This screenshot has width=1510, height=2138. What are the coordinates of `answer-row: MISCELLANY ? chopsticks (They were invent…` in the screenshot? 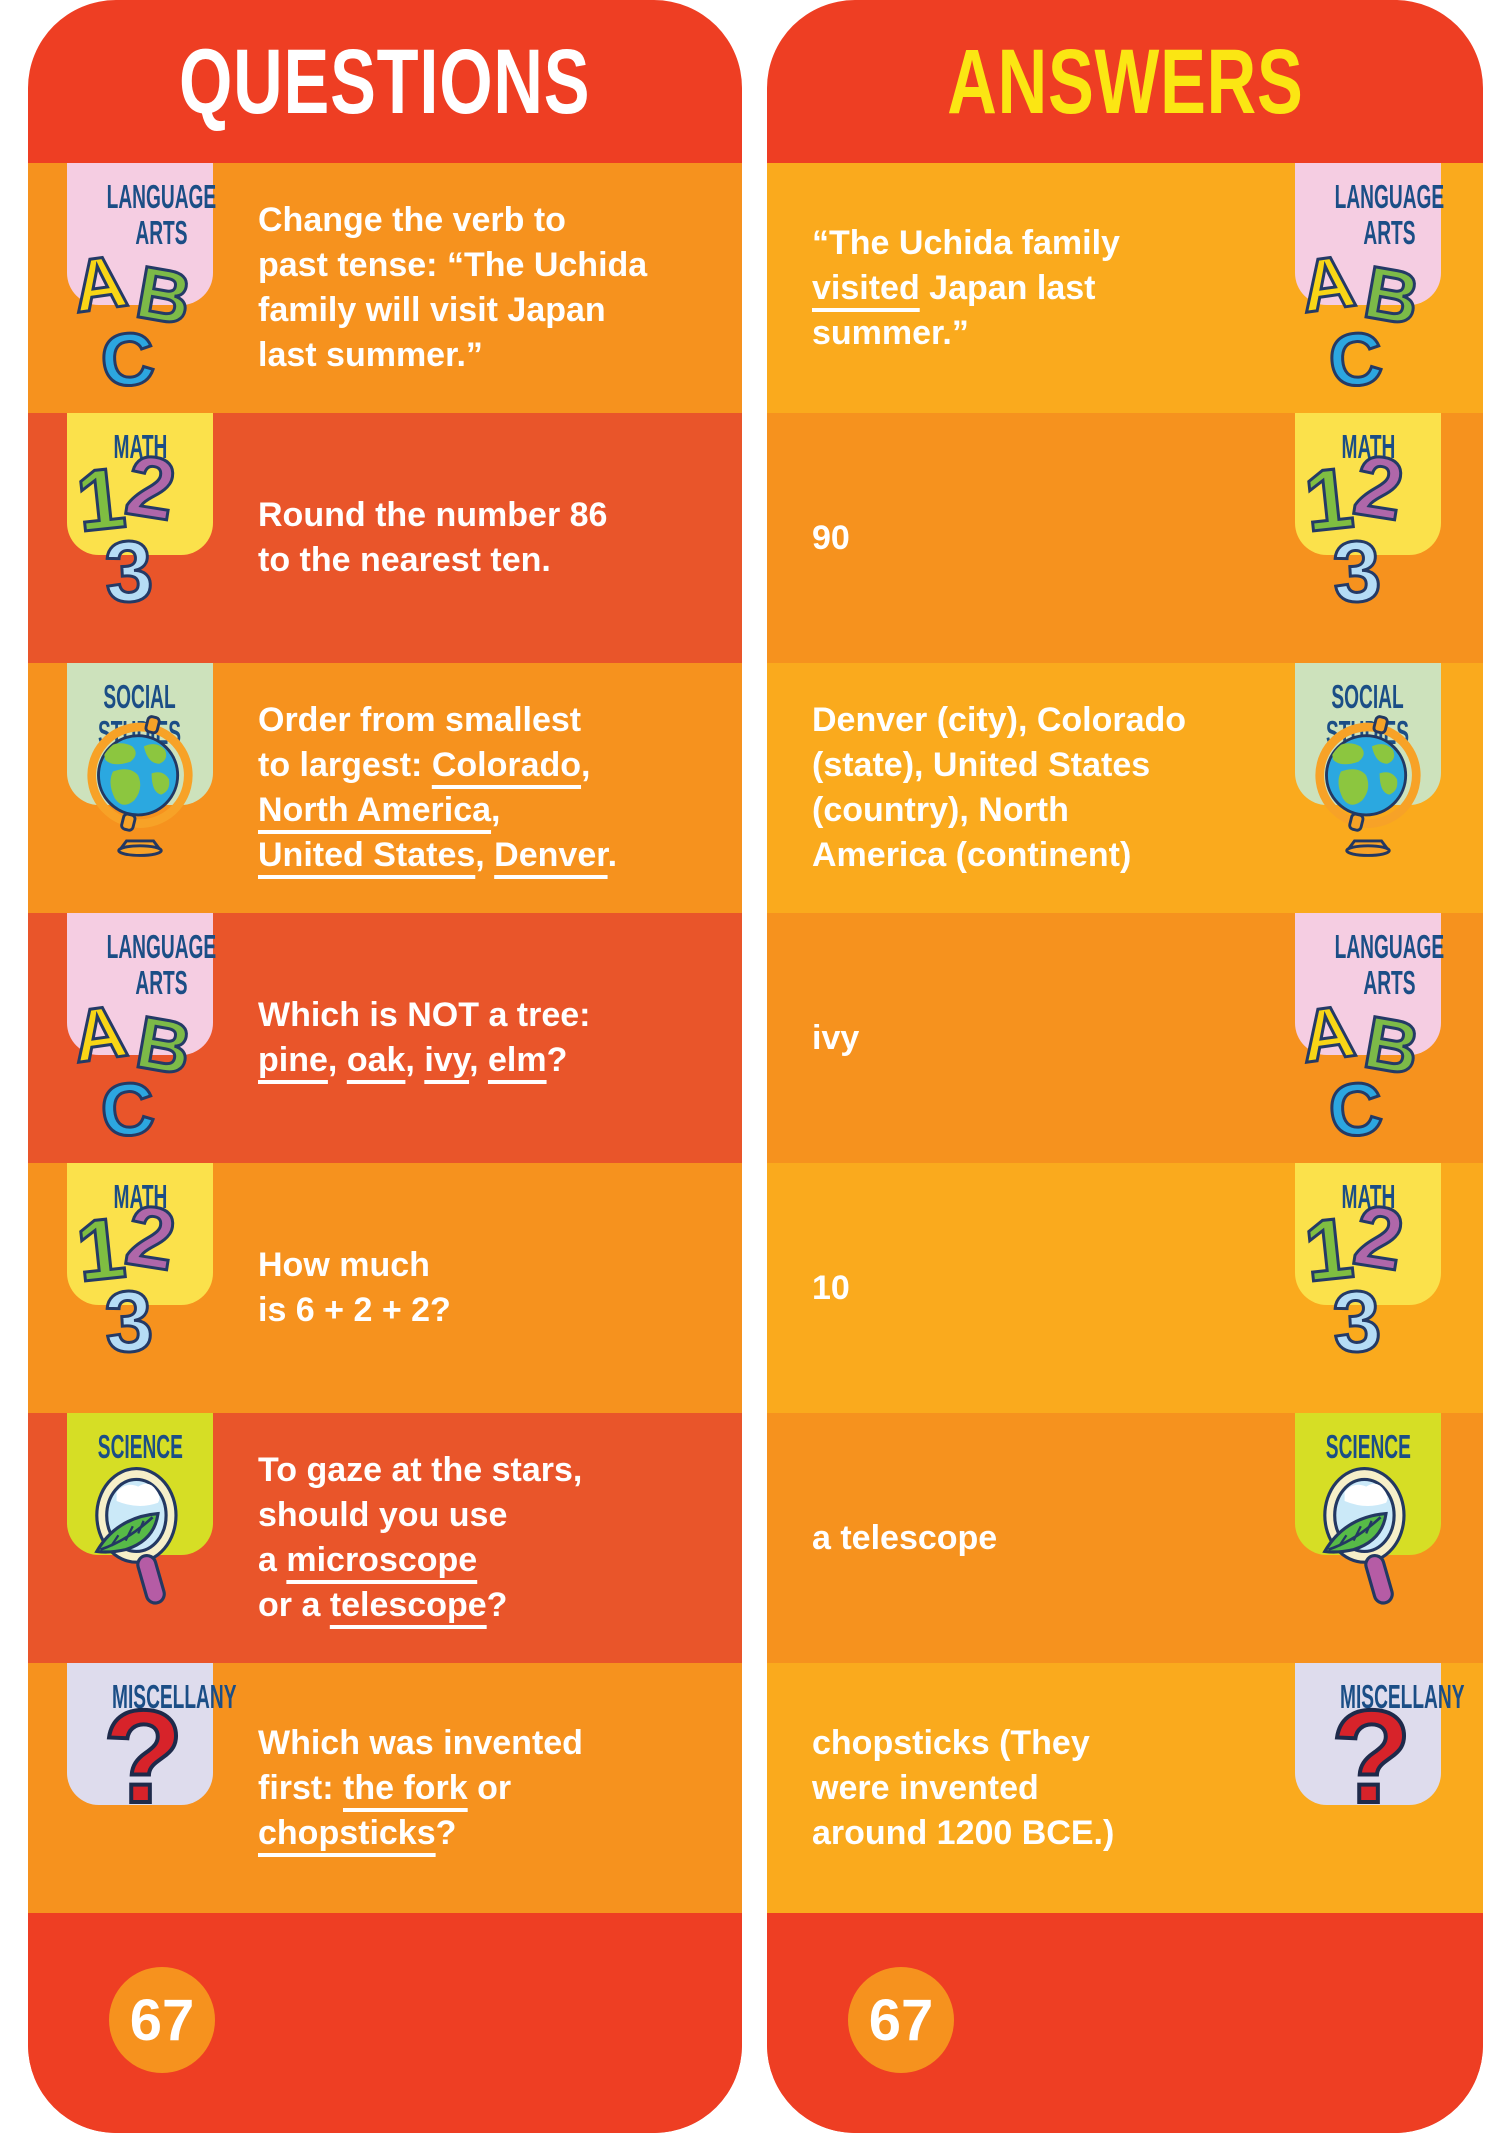 It's located at (1125, 1788).